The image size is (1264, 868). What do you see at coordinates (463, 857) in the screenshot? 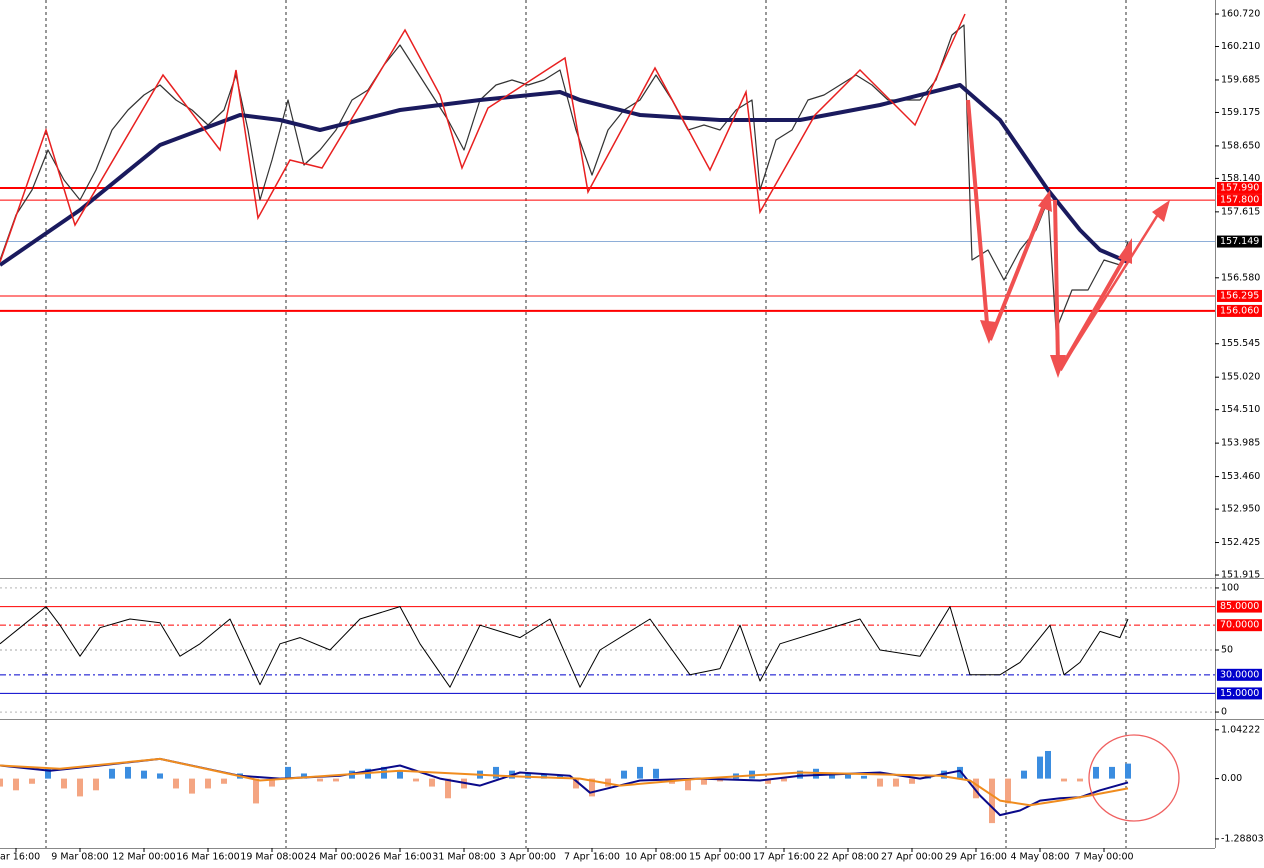
I see `x-tick-label: 31 Mar 08:00` at bounding box center [463, 857].